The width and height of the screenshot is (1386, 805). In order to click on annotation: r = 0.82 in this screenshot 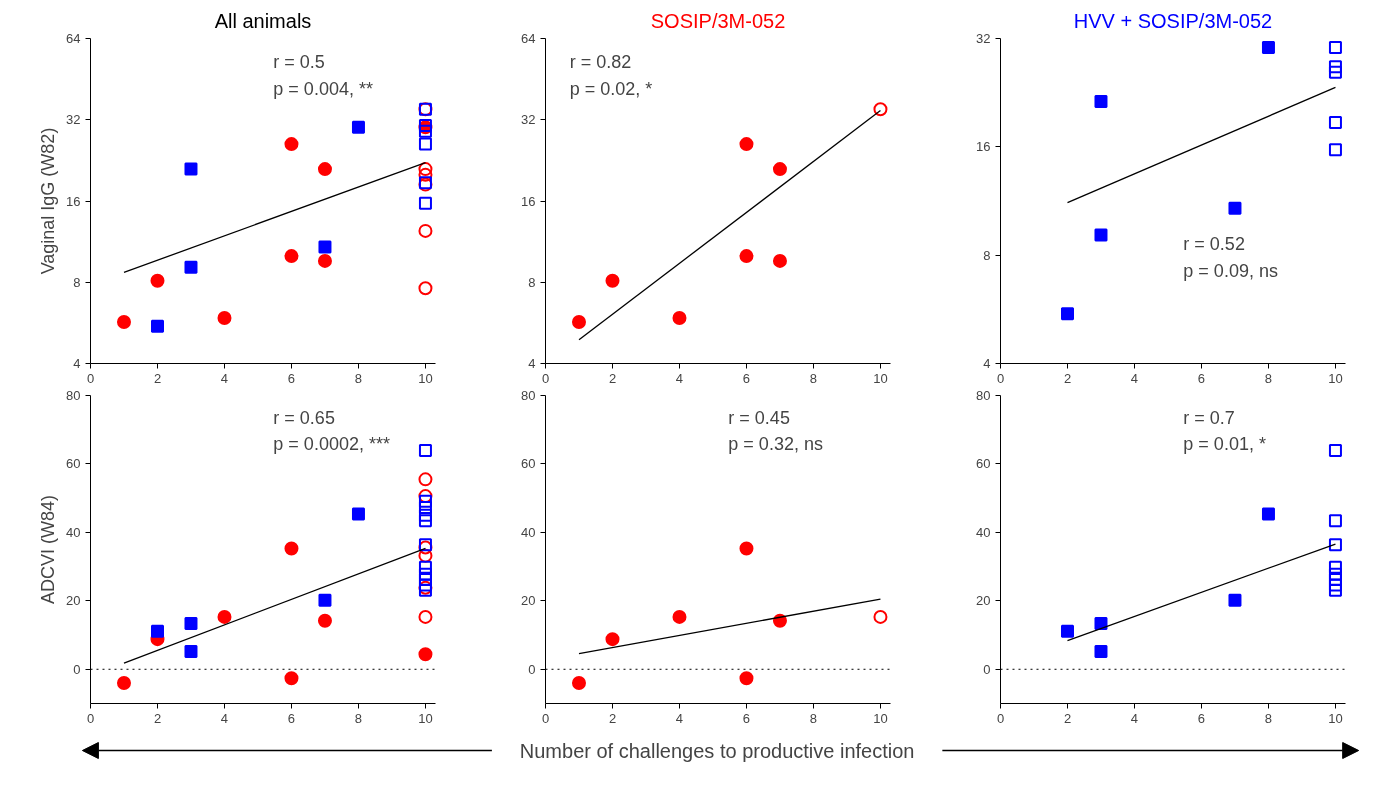, I will do `click(600, 61)`.